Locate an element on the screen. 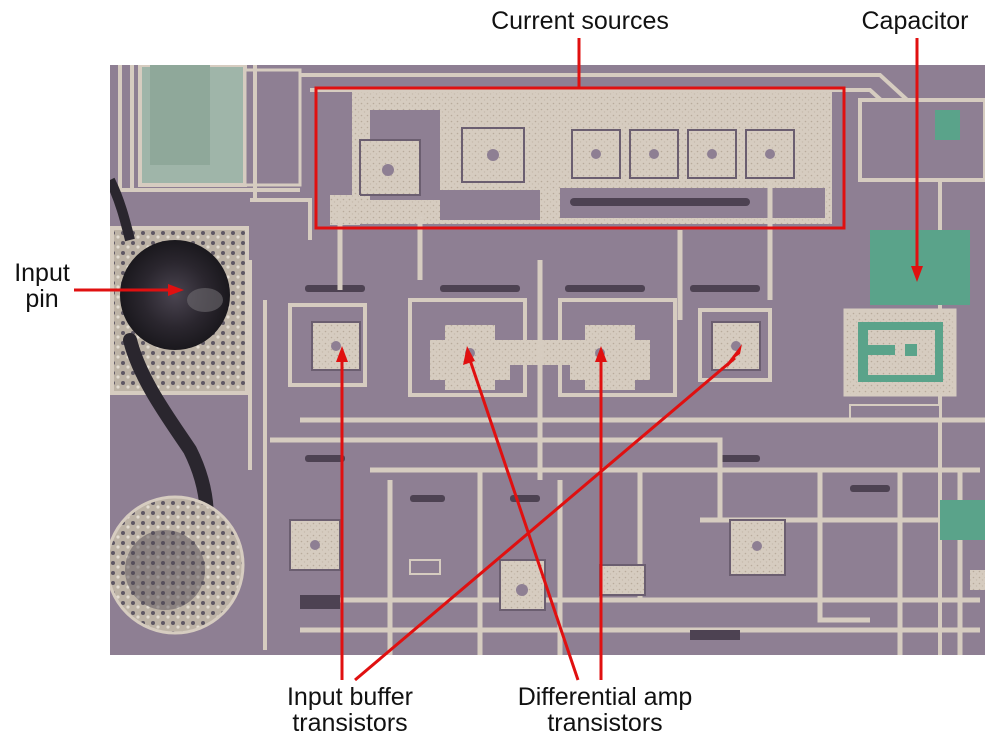 The width and height of the screenshot is (1000, 748). input-buffer-label: Input buffer transistors is located at coordinates (350, 710).